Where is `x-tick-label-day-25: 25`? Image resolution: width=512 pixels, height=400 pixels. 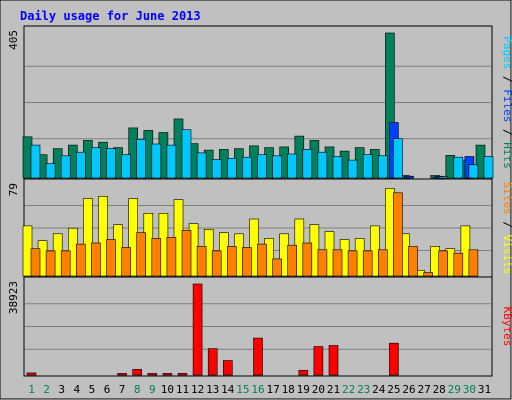 x-tick-label-day-25: 25 is located at coordinates (393, 389).